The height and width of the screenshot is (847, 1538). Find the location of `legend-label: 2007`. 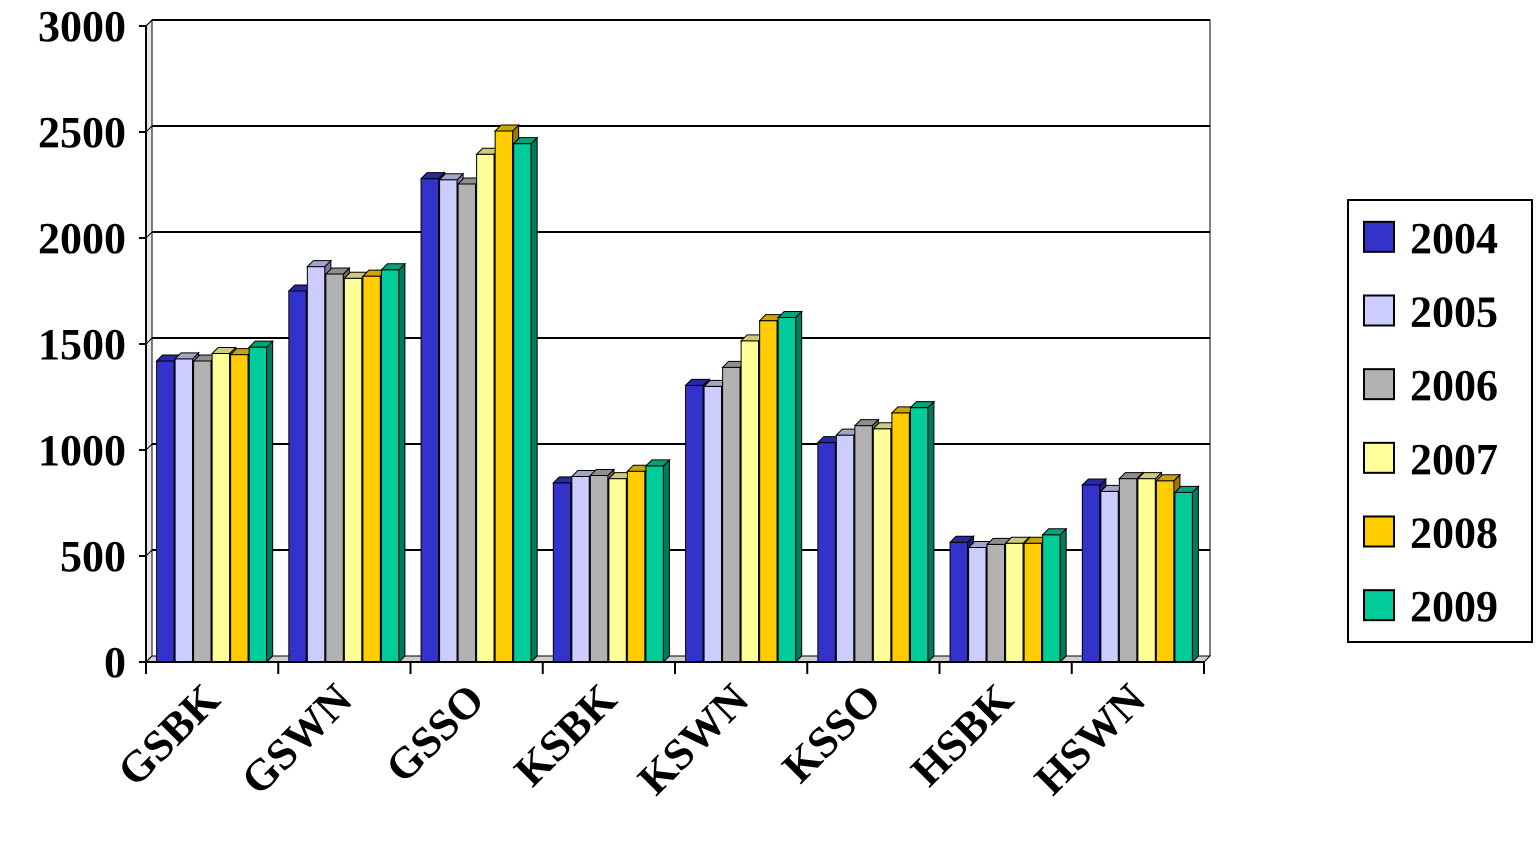

legend-label: 2007 is located at coordinates (1454, 459).